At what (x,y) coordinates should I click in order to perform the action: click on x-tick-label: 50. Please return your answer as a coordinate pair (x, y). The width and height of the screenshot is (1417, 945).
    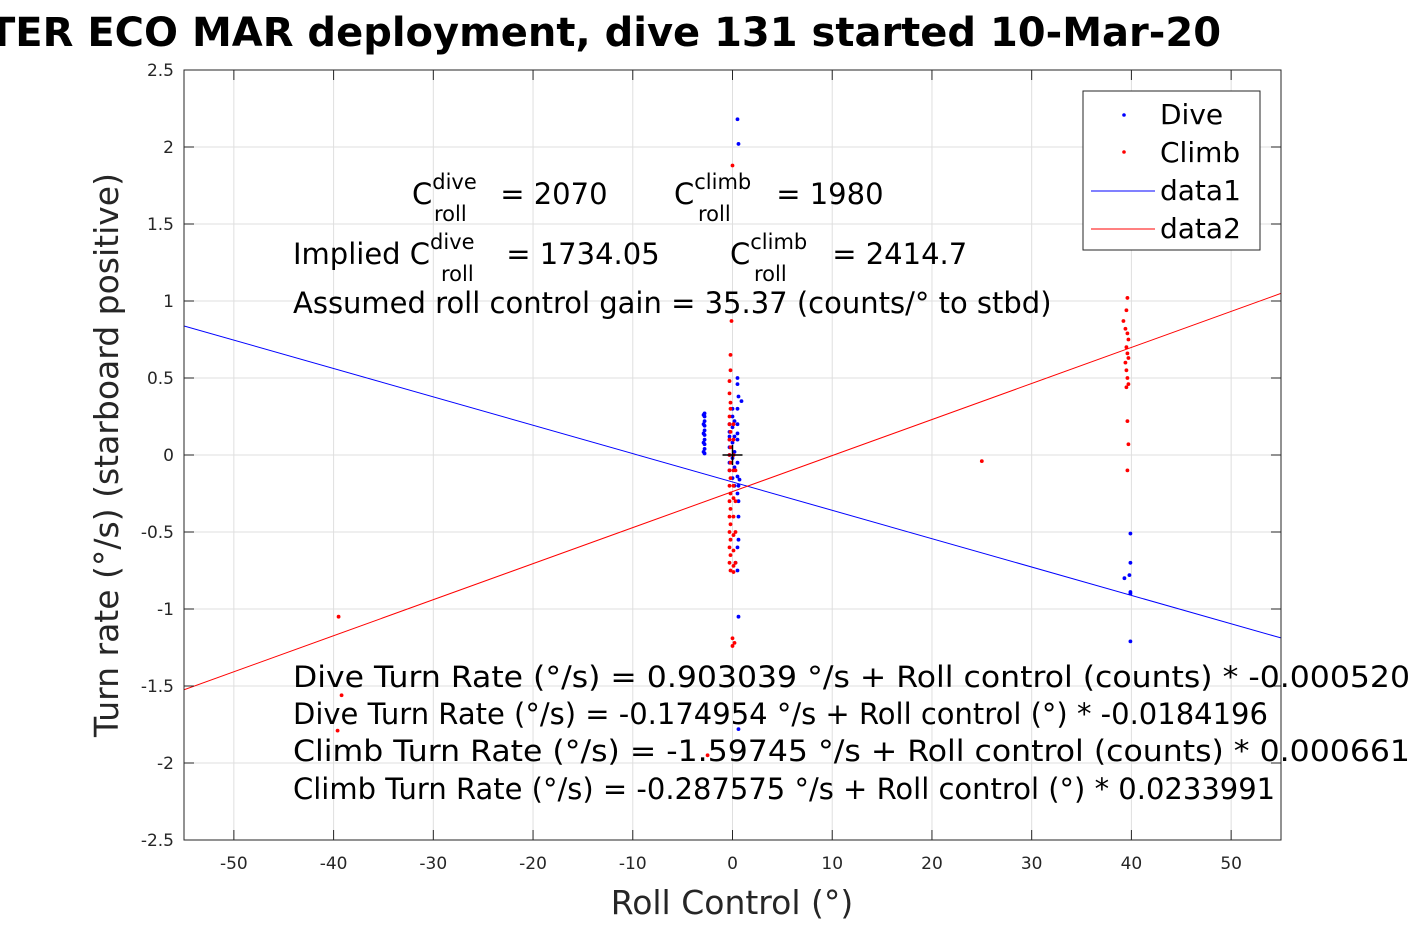
    Looking at the image, I should click on (1231, 864).